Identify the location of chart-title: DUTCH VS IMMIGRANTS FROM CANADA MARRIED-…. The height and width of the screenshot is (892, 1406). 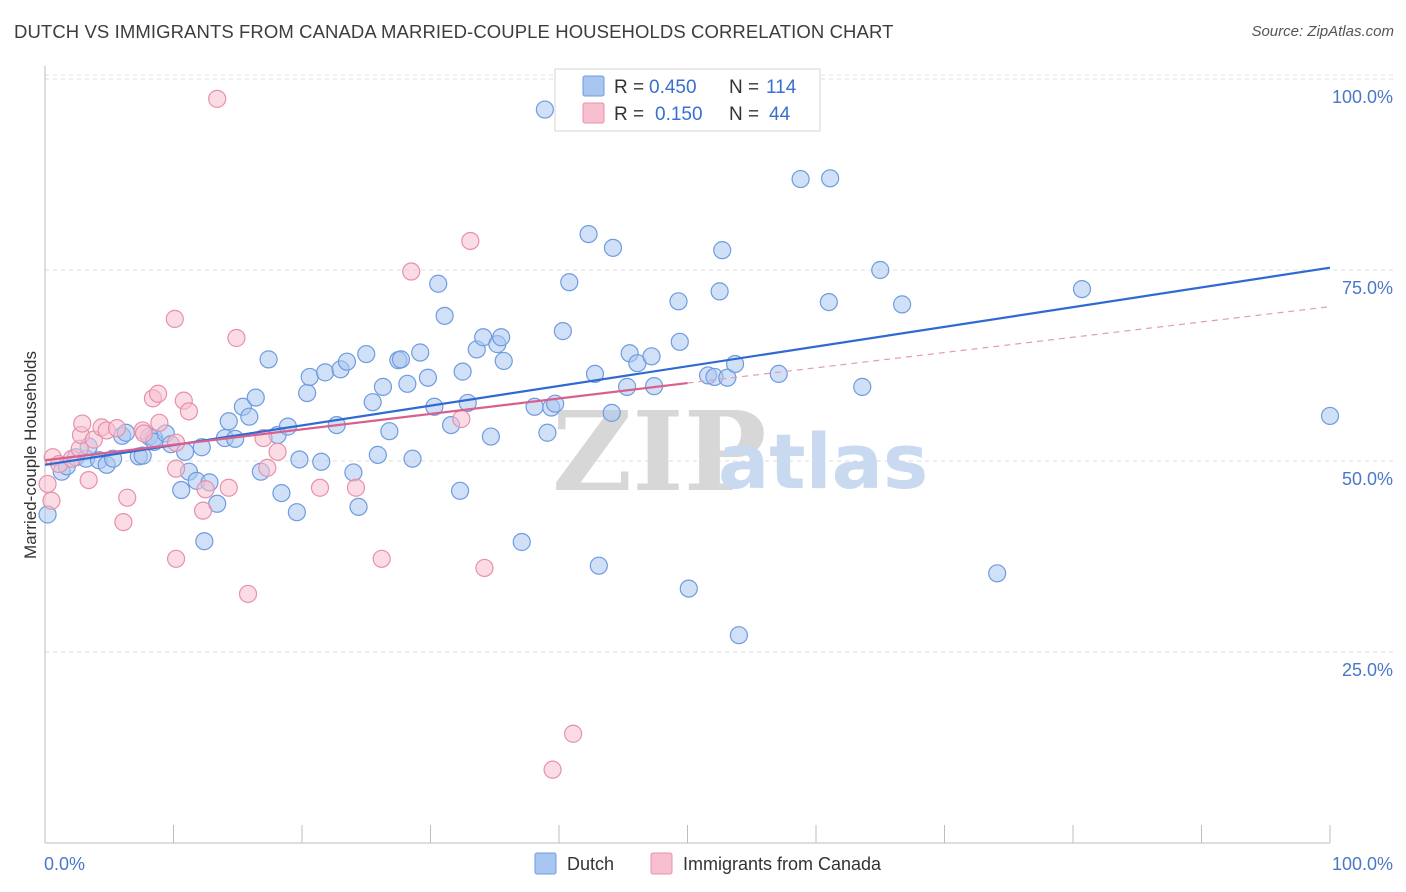
(454, 31).